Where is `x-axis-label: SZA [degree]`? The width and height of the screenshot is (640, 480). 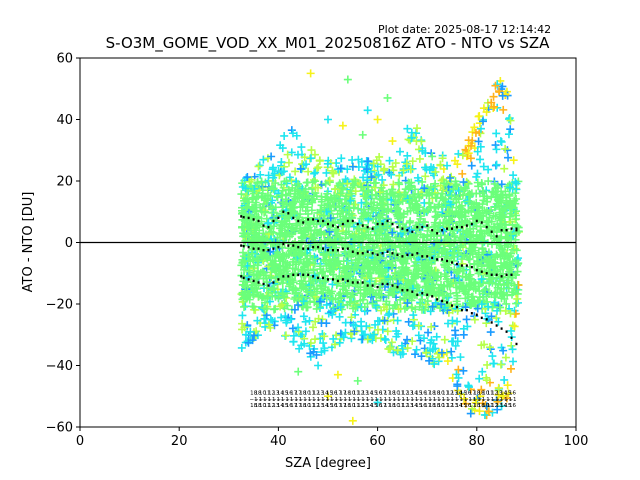 x-axis-label: SZA [degree] is located at coordinates (328, 463).